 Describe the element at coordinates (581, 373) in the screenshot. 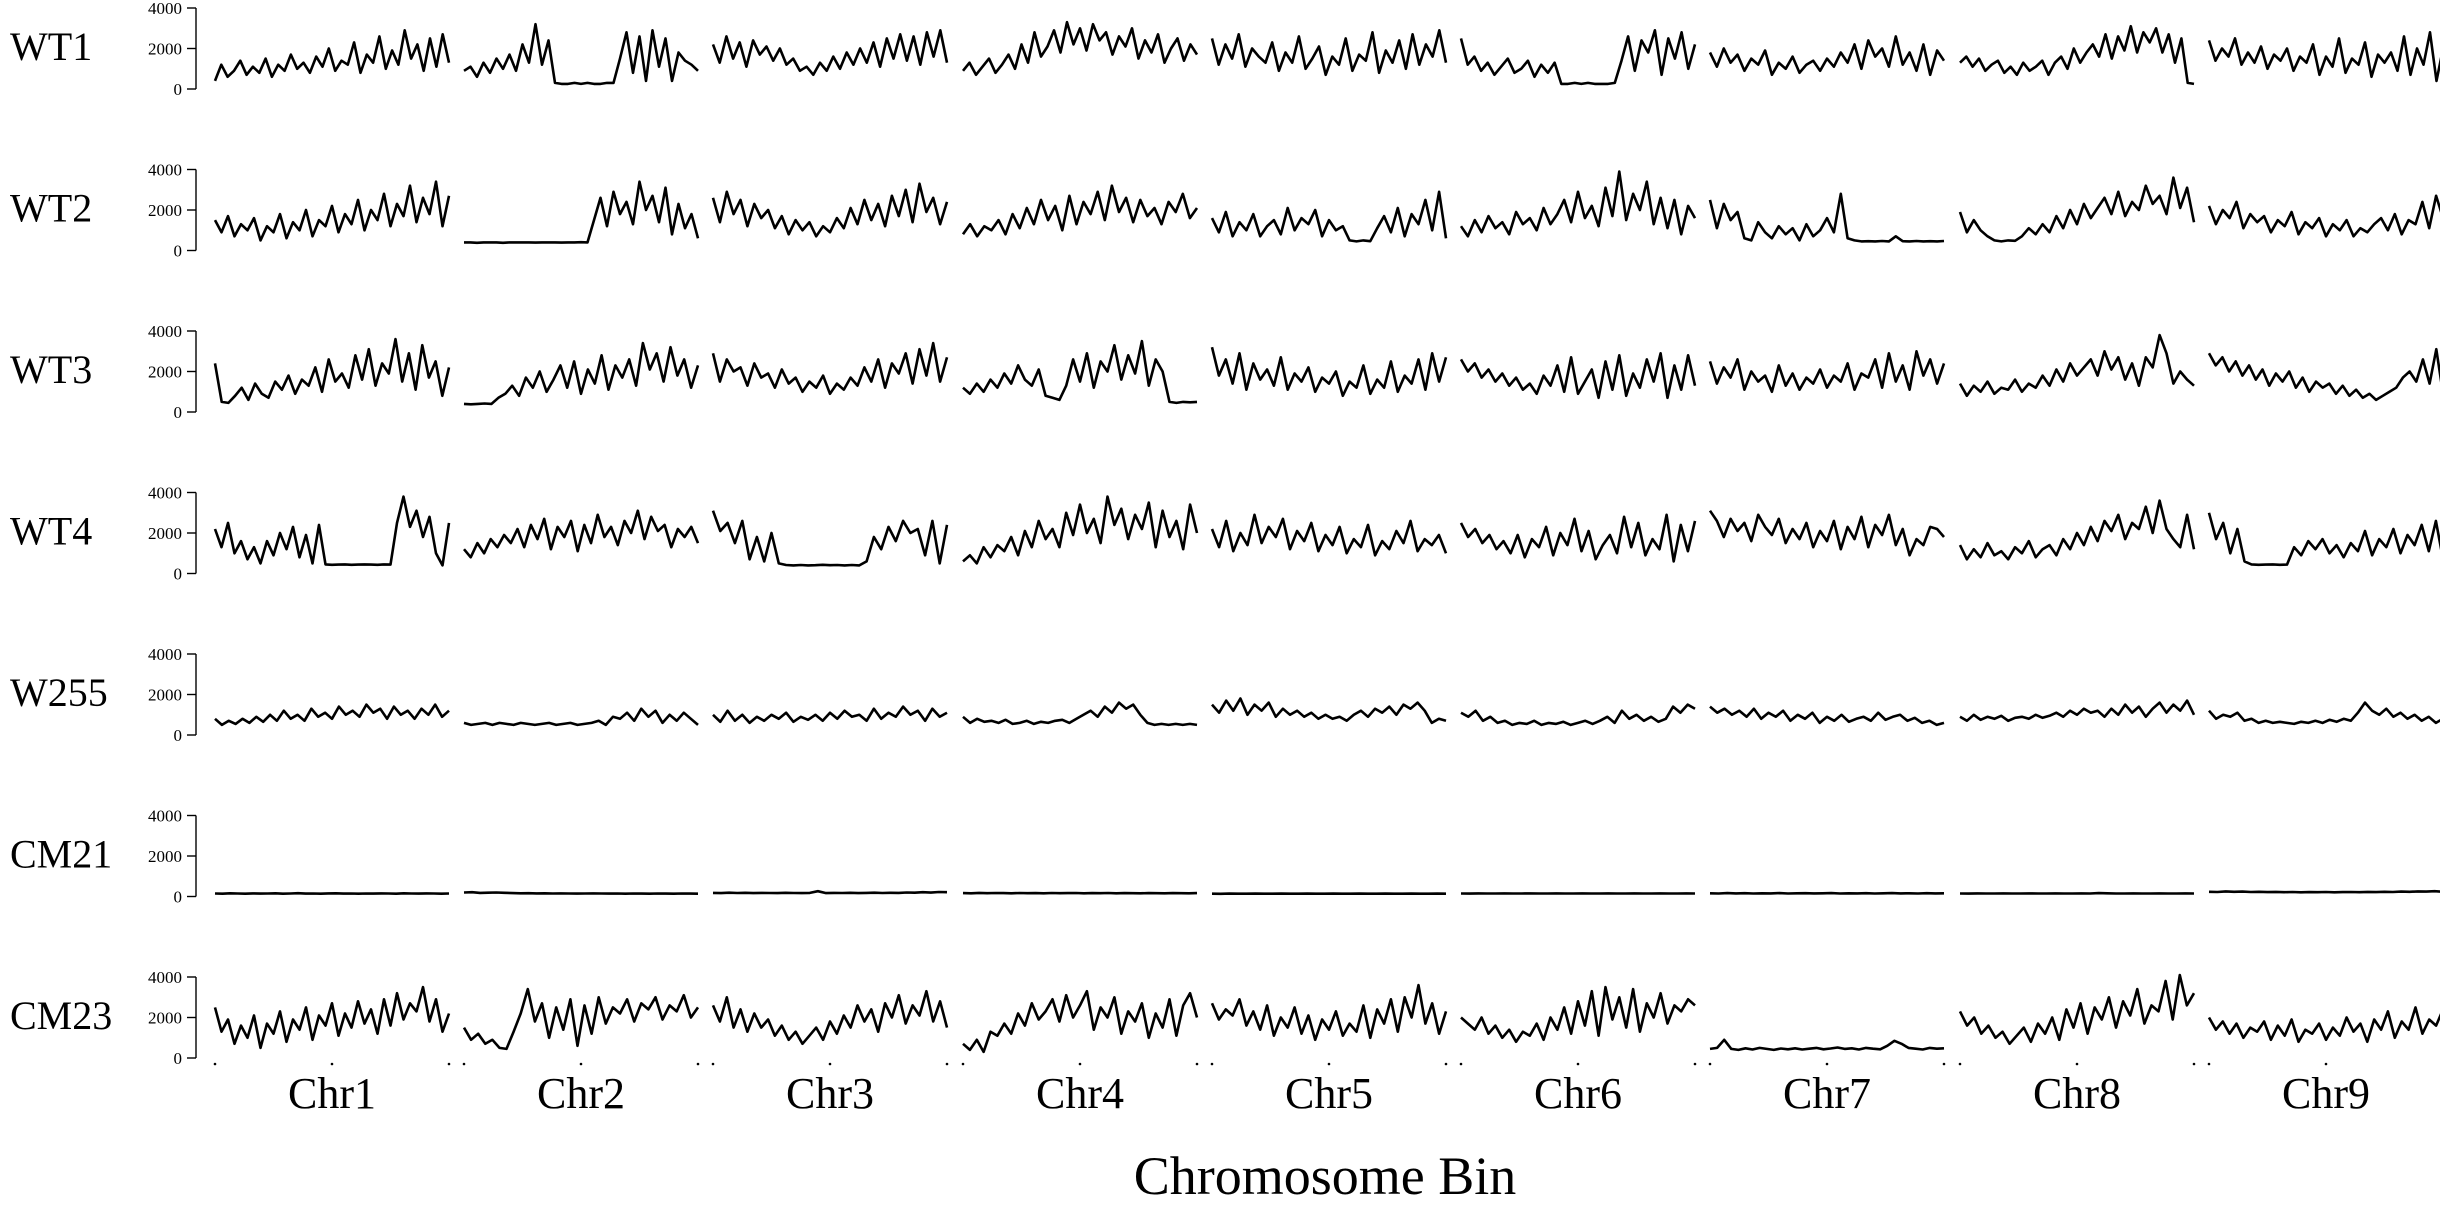

I see `trace-wt3-chr2` at that location.